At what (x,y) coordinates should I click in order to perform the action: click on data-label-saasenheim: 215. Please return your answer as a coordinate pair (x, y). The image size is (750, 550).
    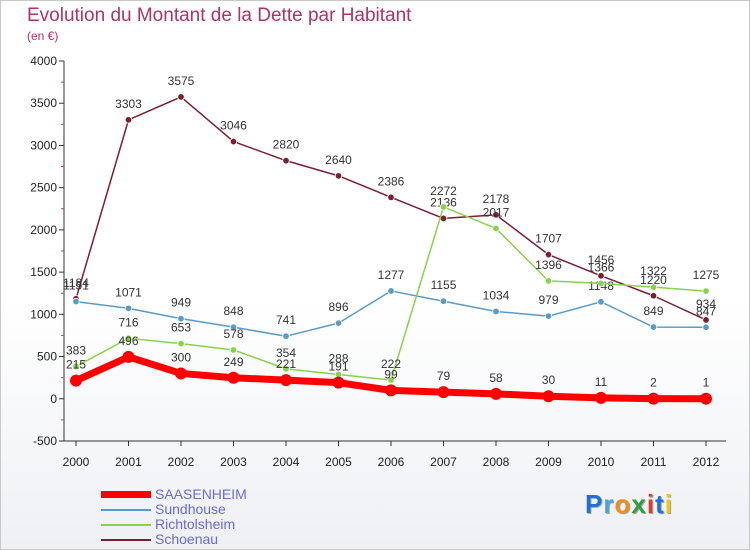
    Looking at the image, I should click on (76, 365).